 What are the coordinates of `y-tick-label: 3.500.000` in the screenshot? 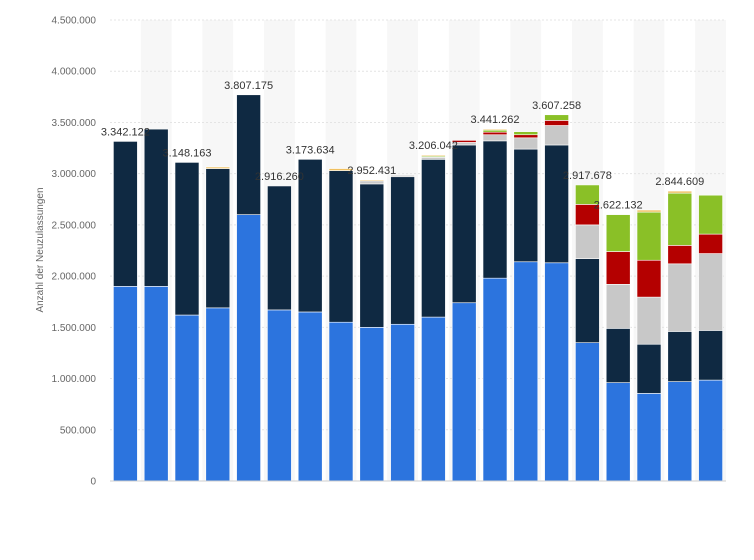 It's located at (74, 123).